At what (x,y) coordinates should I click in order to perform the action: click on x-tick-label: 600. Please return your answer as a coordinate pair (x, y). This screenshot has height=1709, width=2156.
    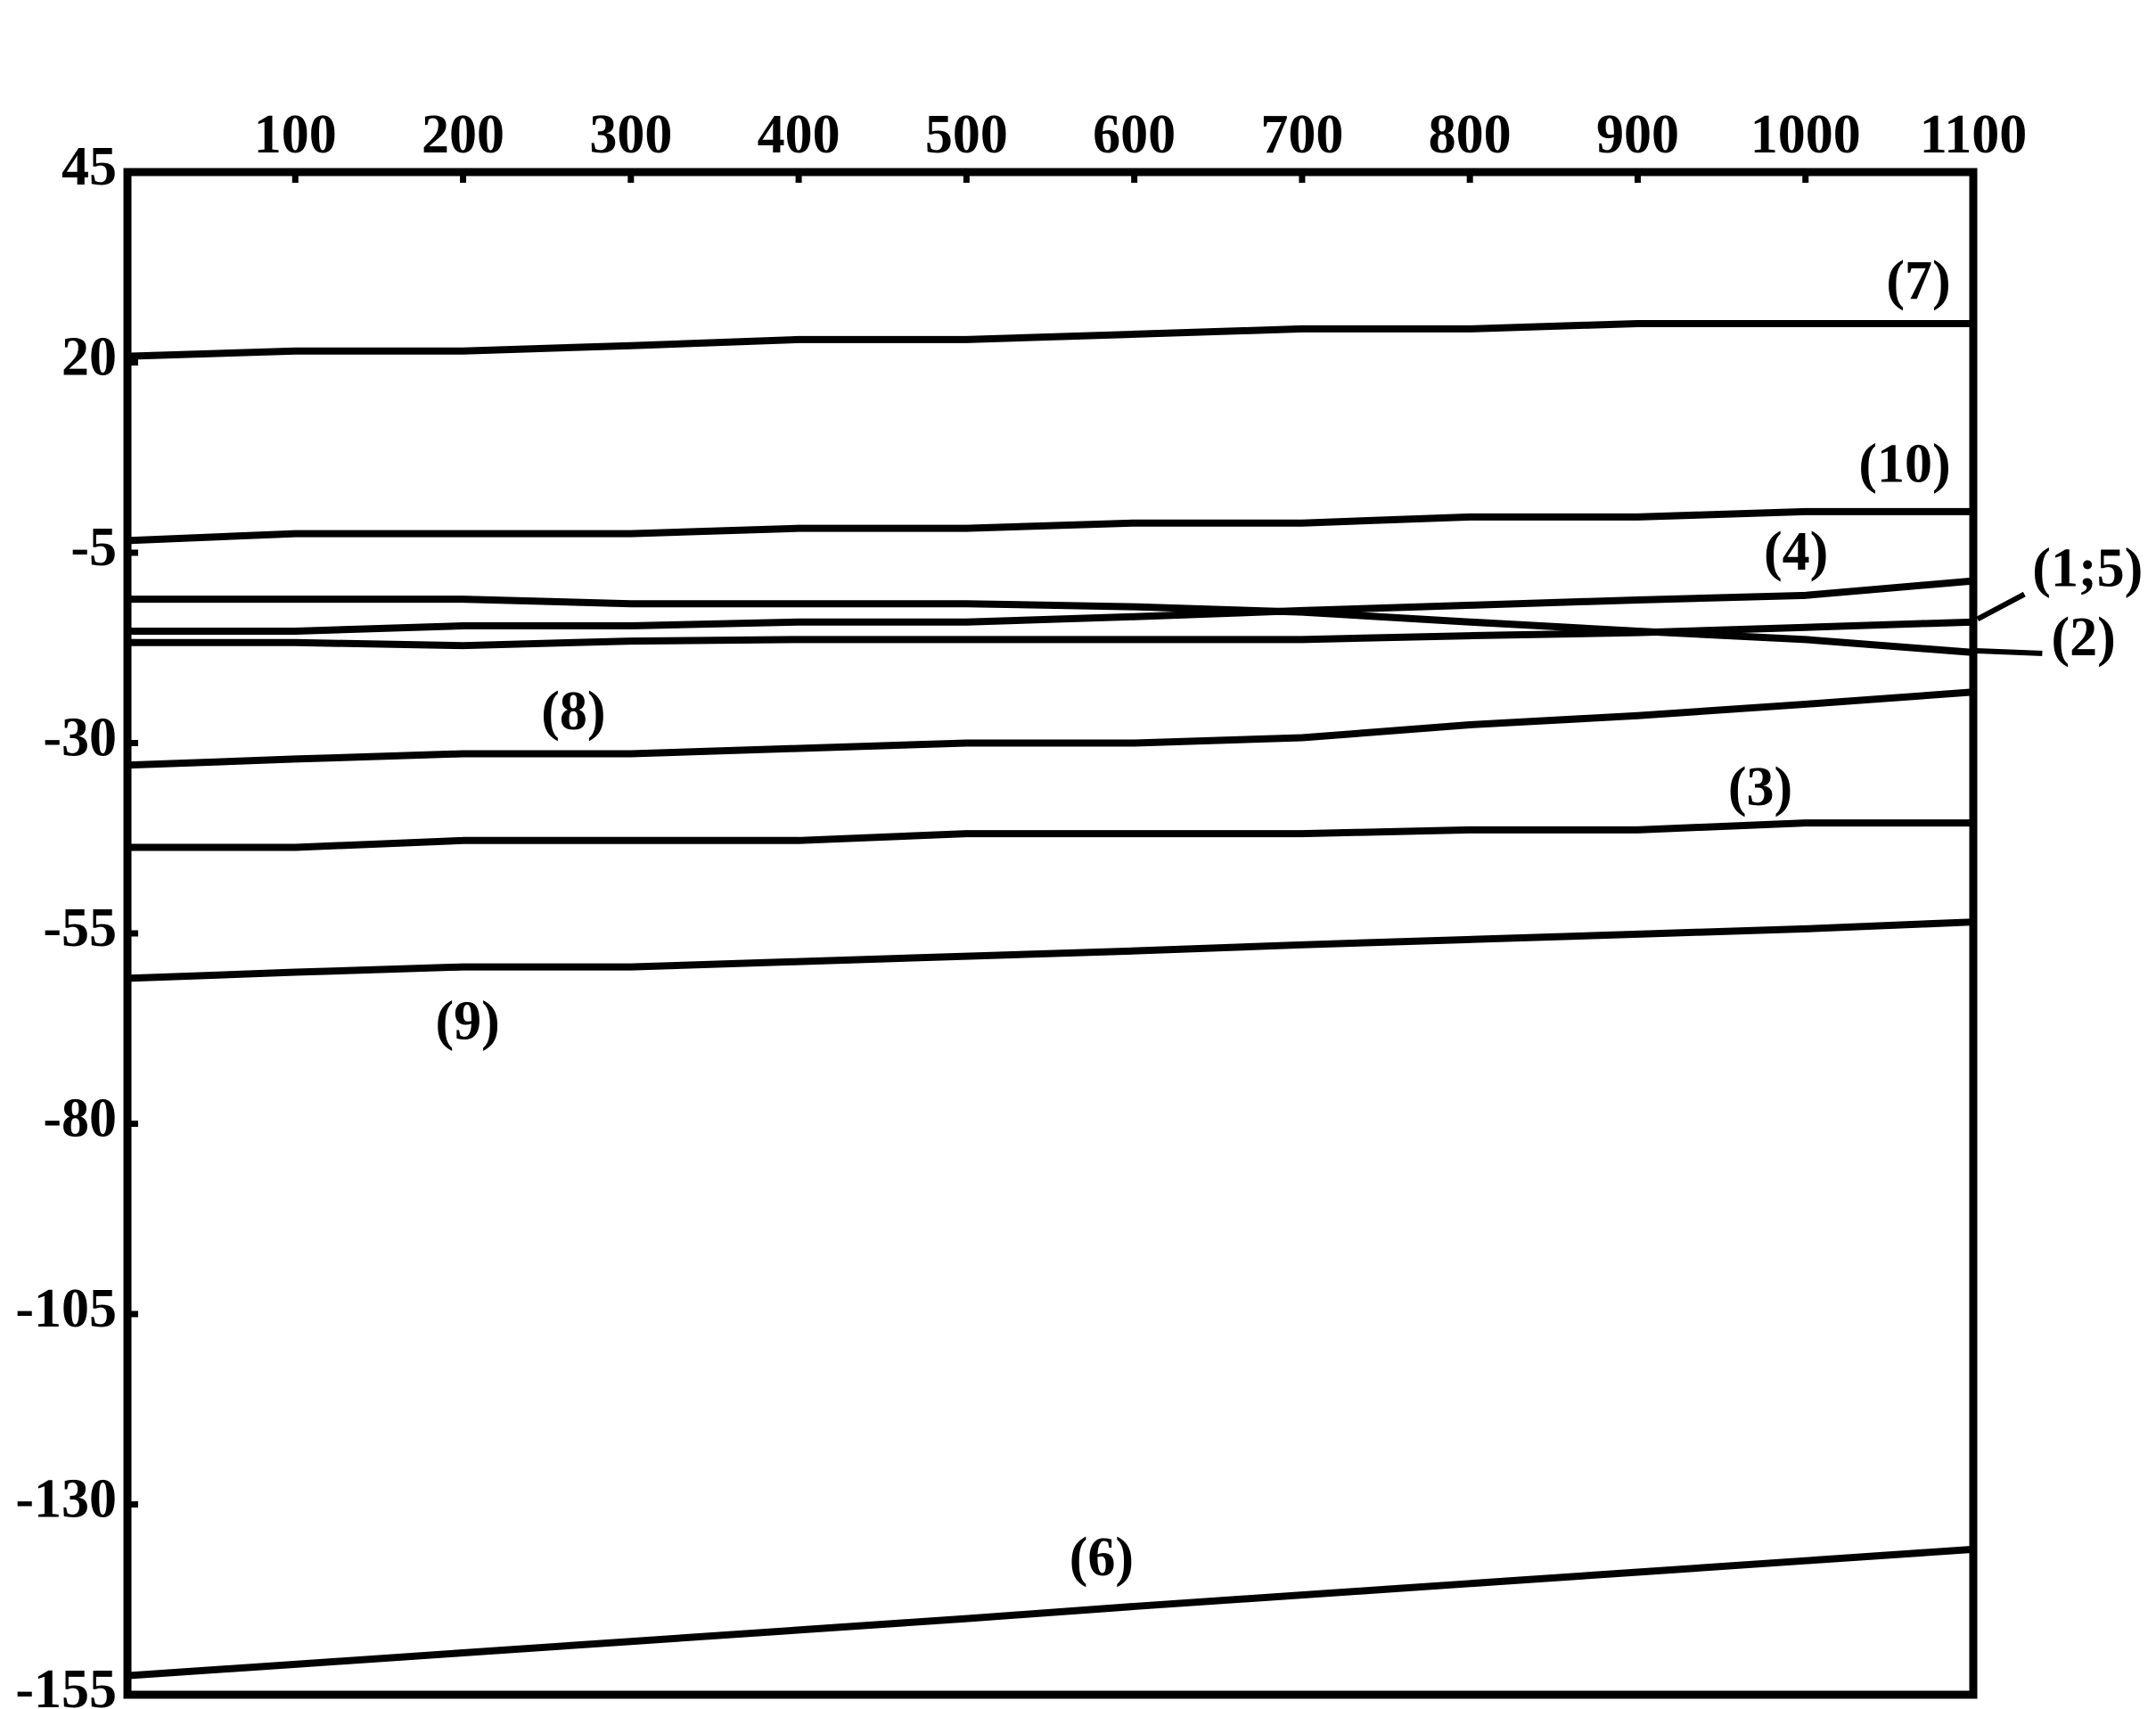
    Looking at the image, I should click on (1134, 134).